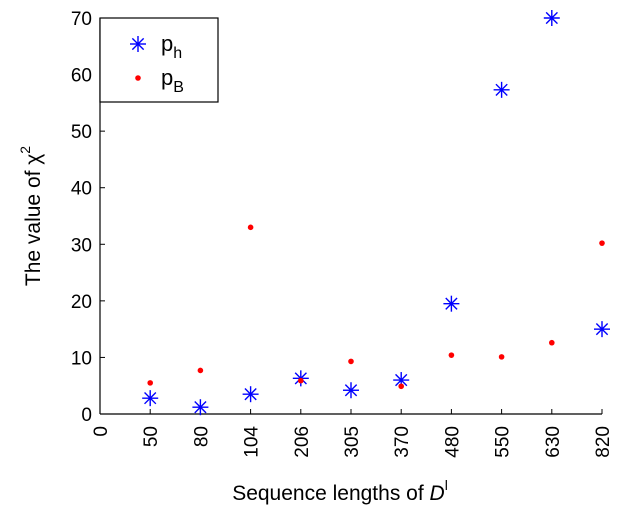 This screenshot has width=640, height=510. Describe the element at coordinates (603, 442) in the screenshot. I see `x-tick-label: 820` at that location.